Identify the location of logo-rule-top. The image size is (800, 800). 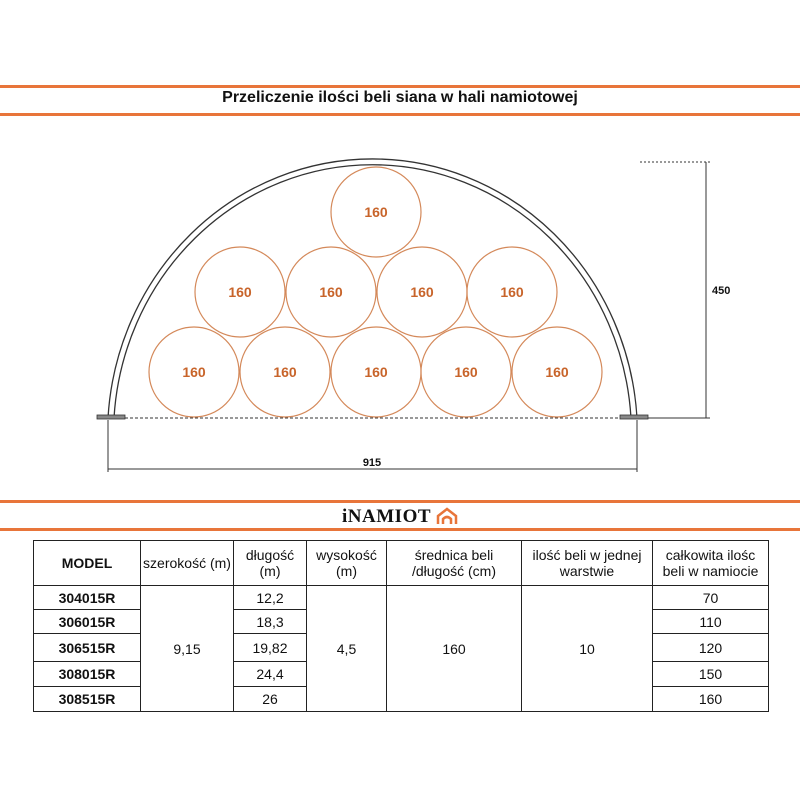
(400, 501).